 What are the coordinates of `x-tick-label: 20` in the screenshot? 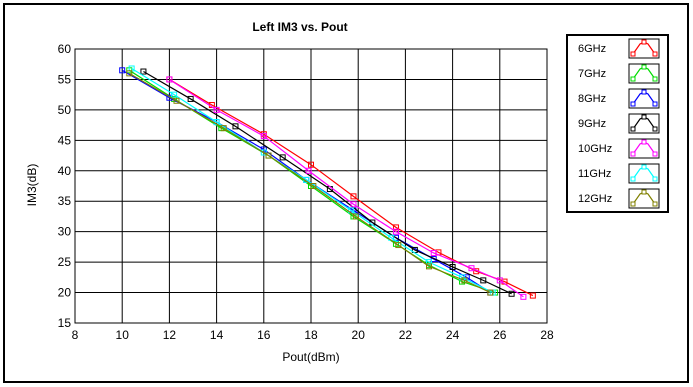 It's located at (359, 335).